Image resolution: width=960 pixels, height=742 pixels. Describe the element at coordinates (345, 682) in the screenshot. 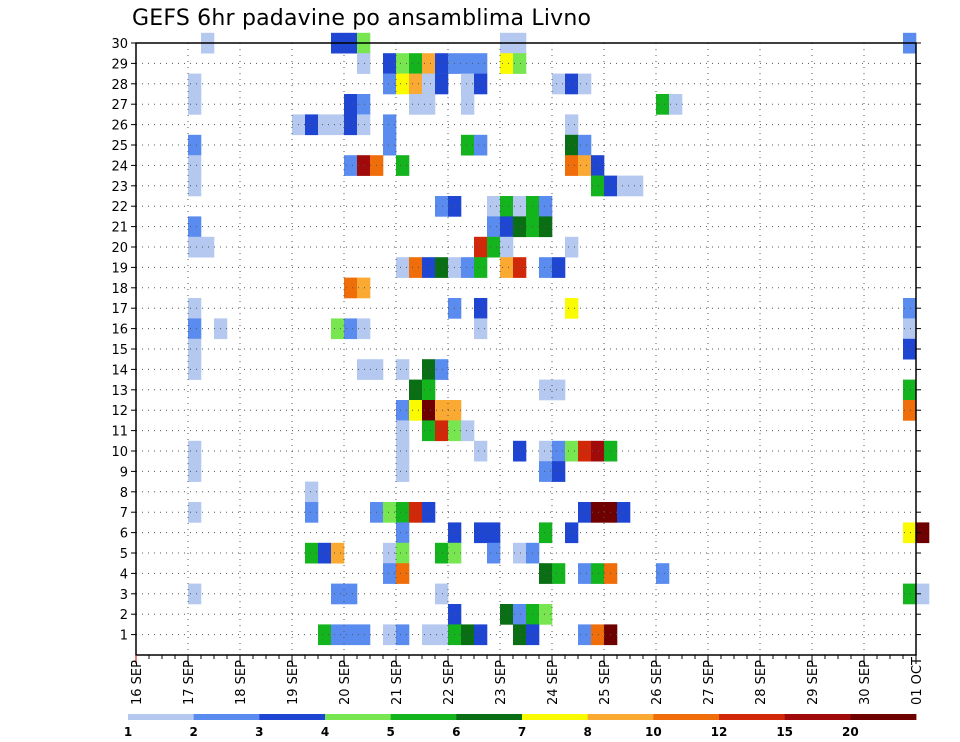

I see `x-tick-label: 20 SEP` at that location.